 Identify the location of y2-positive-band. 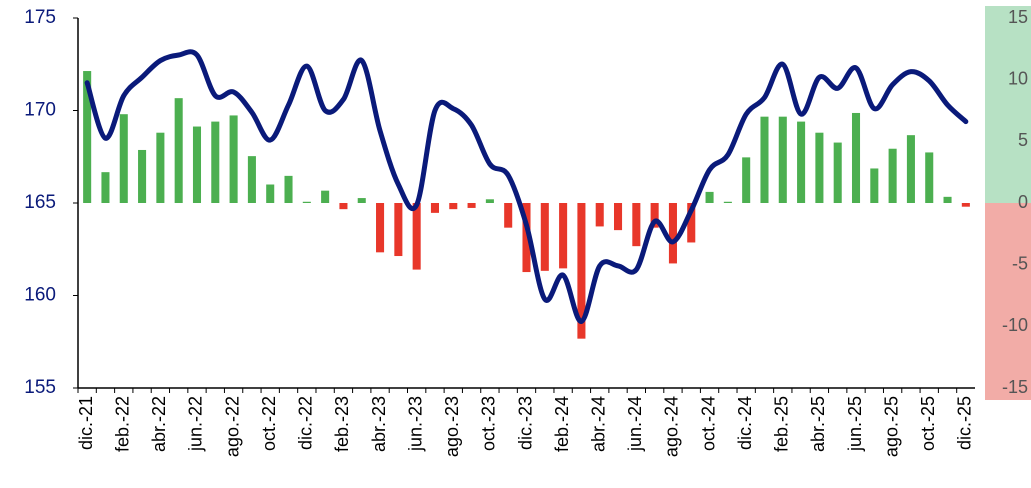
(1008, 104).